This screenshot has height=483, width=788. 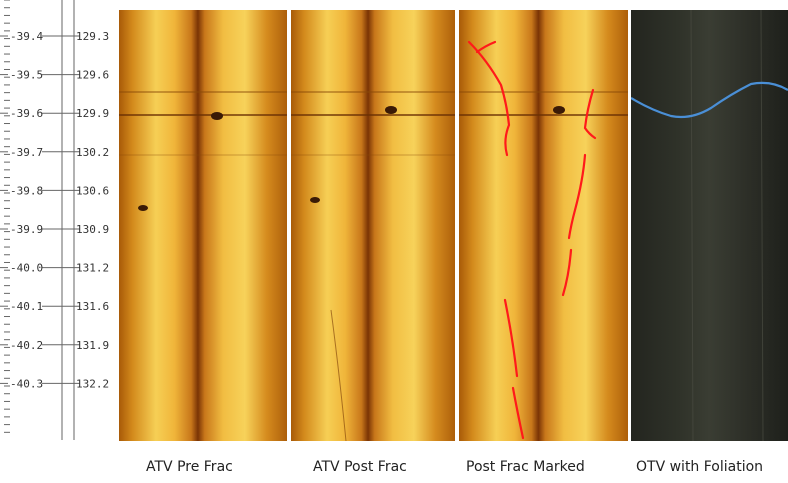 What do you see at coordinates (26, 36) in the screenshot?
I see `depth-label-left: -39.4` at bounding box center [26, 36].